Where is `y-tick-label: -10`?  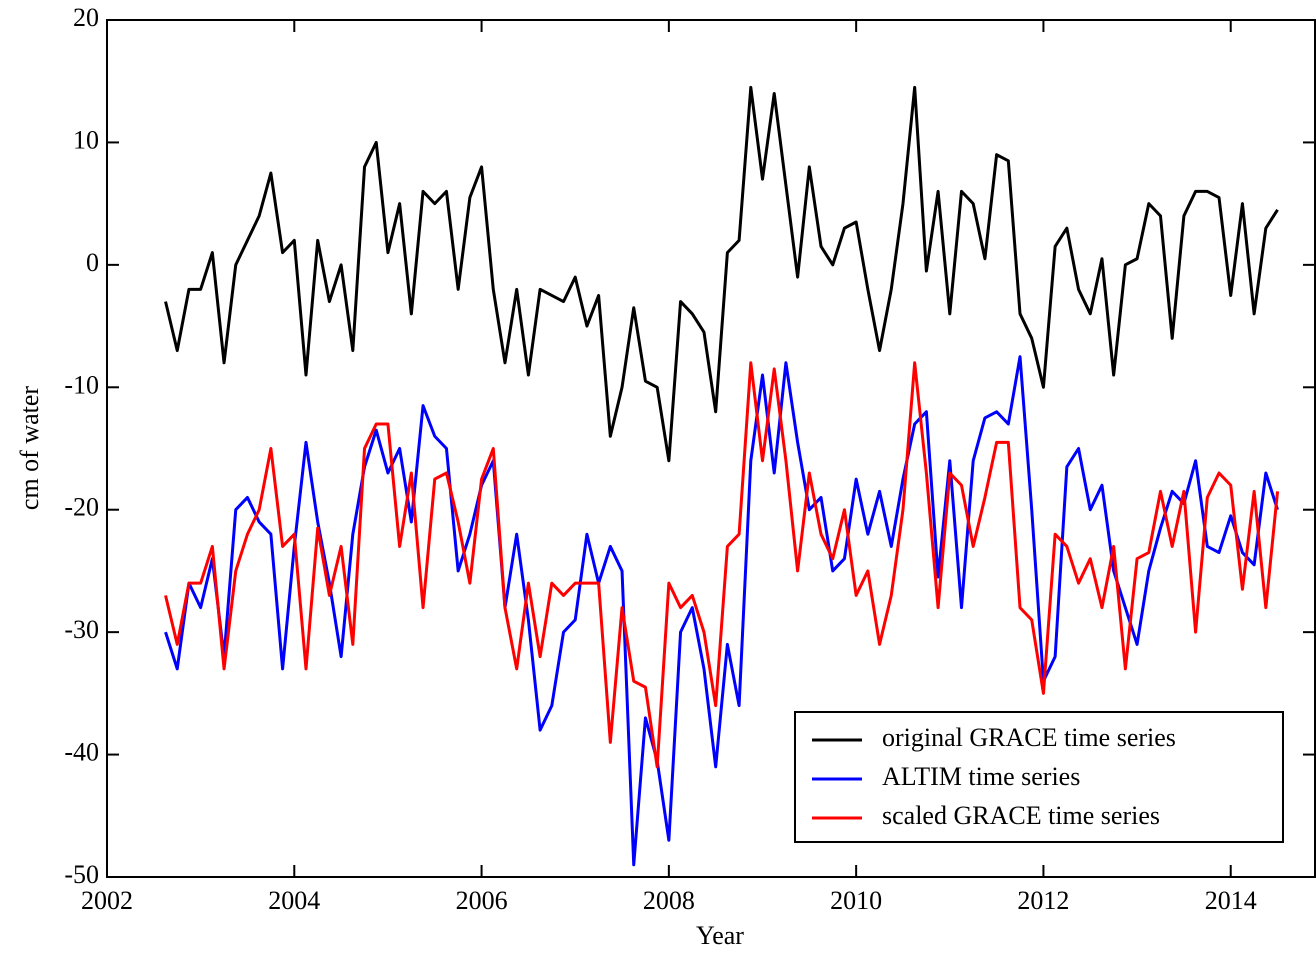 y-tick-label: -10 is located at coordinates (81, 384).